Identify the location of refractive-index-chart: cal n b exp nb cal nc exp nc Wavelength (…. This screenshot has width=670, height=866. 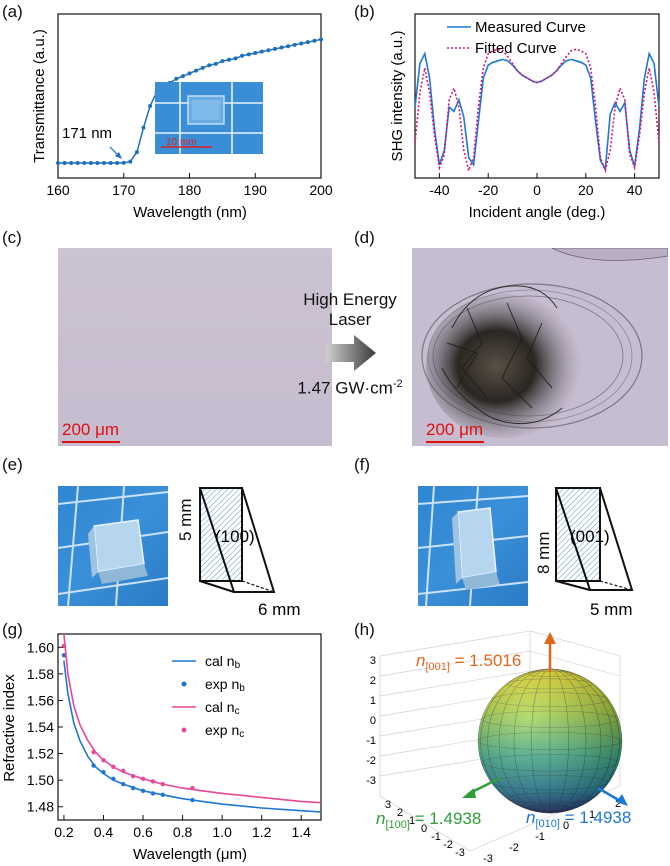
(161, 748).